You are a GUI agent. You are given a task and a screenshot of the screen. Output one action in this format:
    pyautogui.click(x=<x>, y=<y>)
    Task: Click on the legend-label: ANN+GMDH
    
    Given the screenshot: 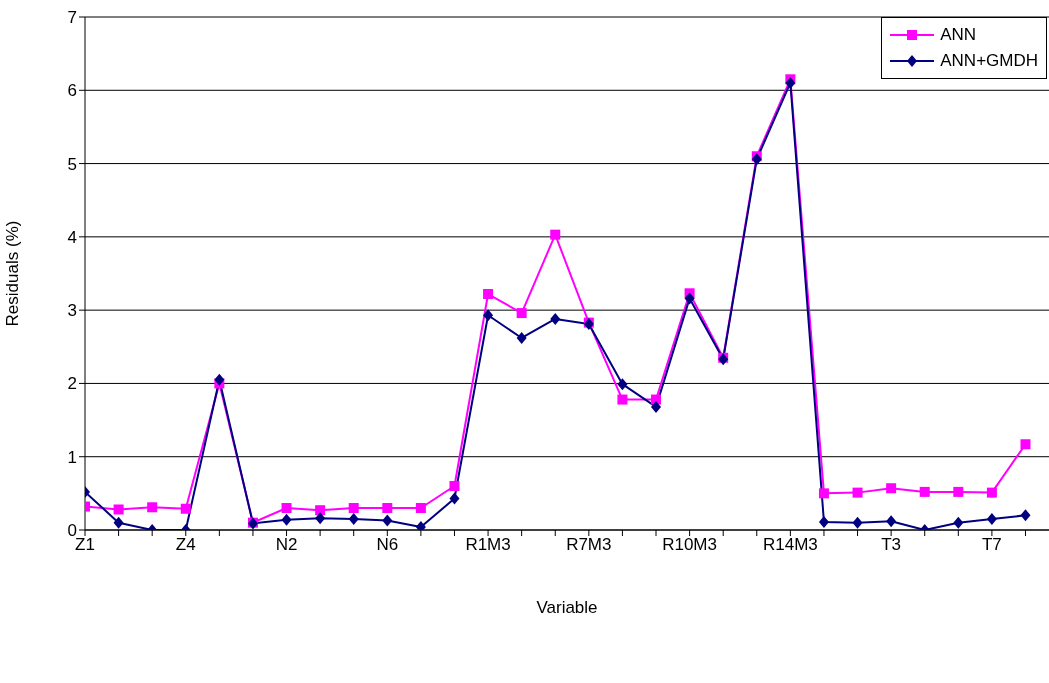 What is the action you would take?
    pyautogui.click(x=989, y=61)
    